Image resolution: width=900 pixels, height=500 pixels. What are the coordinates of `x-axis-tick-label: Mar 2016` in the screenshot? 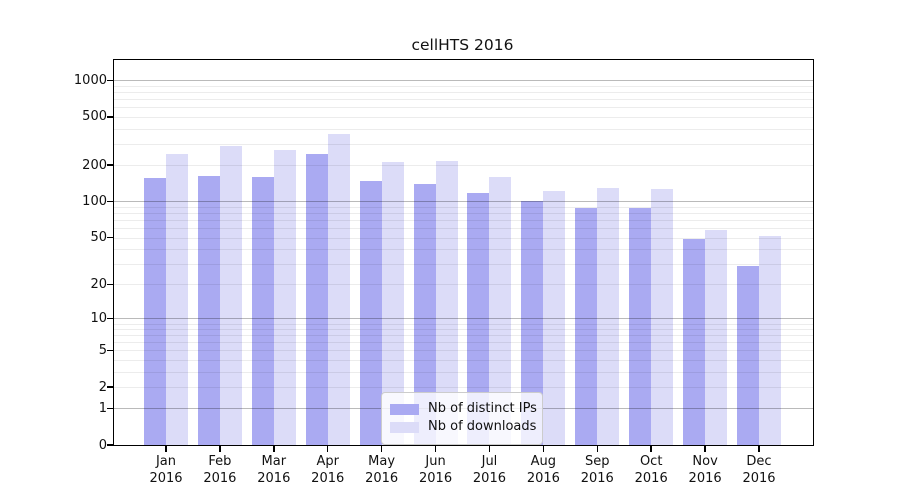 It's located at (274, 470).